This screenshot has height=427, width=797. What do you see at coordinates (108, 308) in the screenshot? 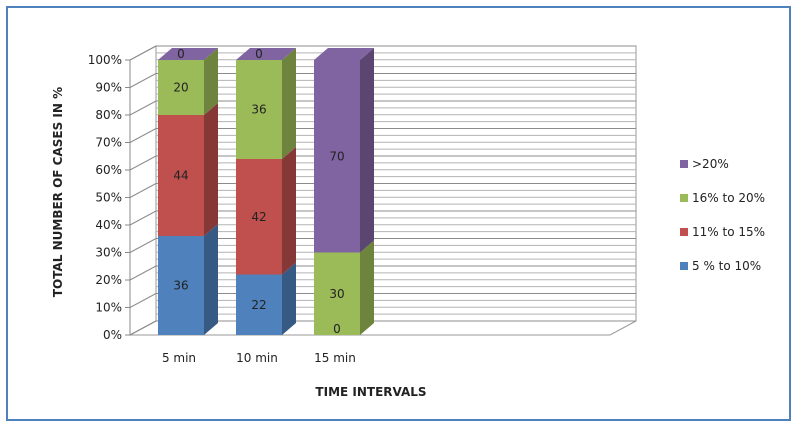
I see `y-tick-label: 10%` at bounding box center [108, 308].